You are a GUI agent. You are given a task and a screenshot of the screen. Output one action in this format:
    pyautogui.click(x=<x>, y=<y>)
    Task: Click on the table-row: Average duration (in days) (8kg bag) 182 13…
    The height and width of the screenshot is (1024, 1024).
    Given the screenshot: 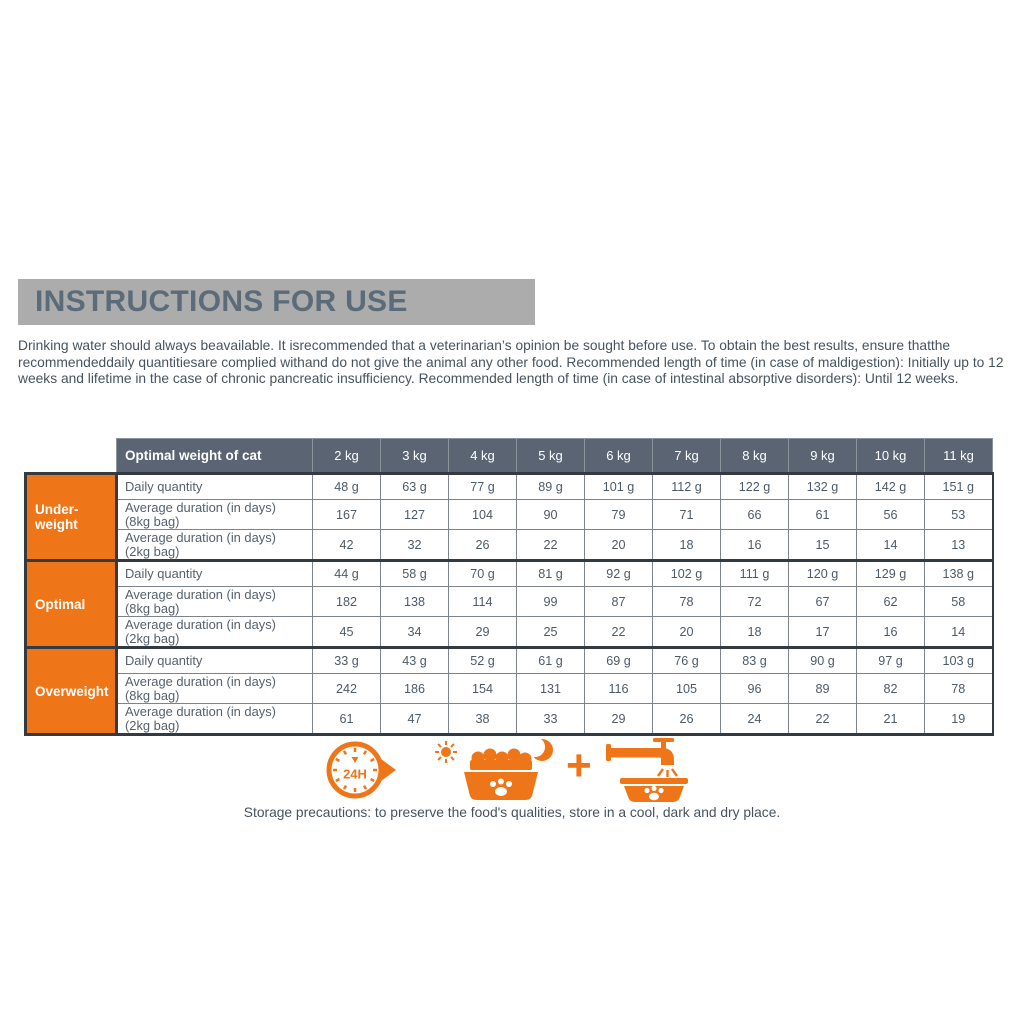 What is the action you would take?
    pyautogui.click(x=510, y=601)
    